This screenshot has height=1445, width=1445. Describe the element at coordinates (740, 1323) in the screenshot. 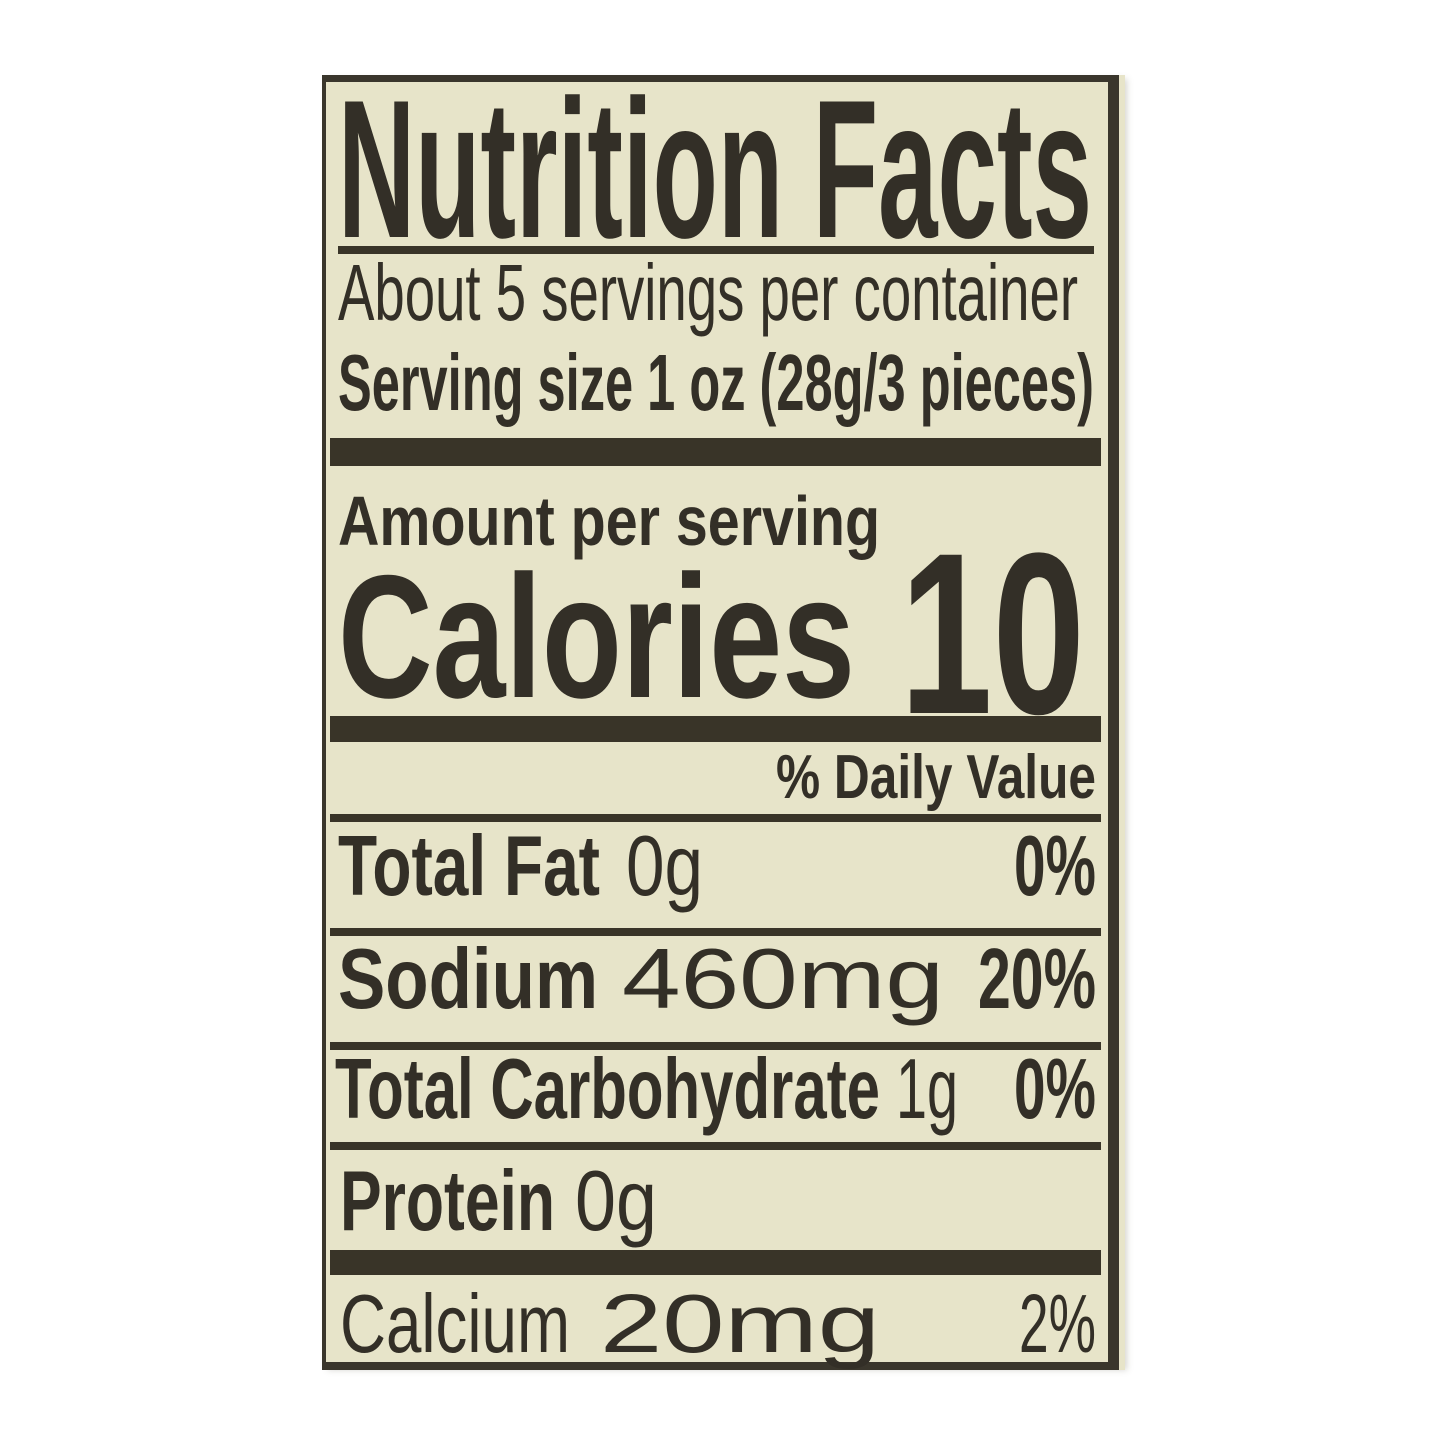

I see `row-calcium-amount: 20mg` at that location.